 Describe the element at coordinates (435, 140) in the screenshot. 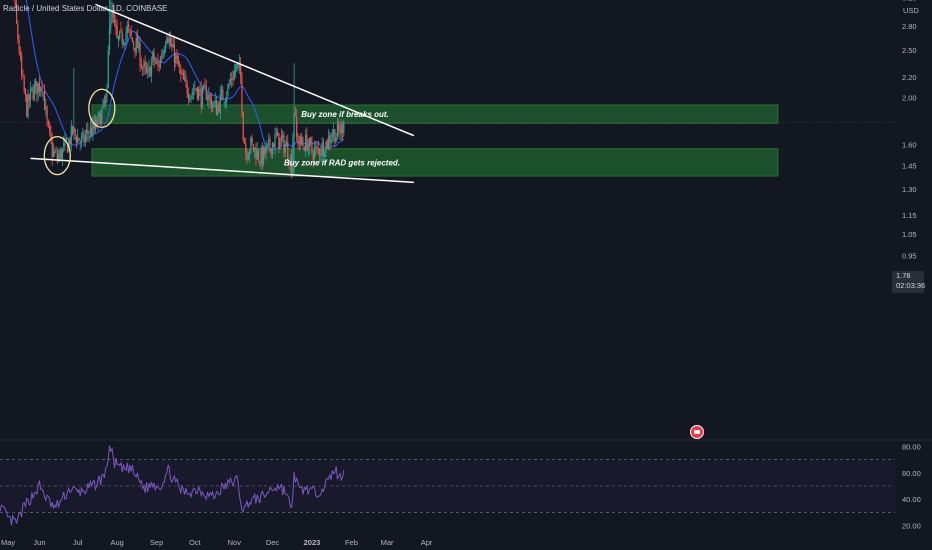

I see `zones-layer` at that location.